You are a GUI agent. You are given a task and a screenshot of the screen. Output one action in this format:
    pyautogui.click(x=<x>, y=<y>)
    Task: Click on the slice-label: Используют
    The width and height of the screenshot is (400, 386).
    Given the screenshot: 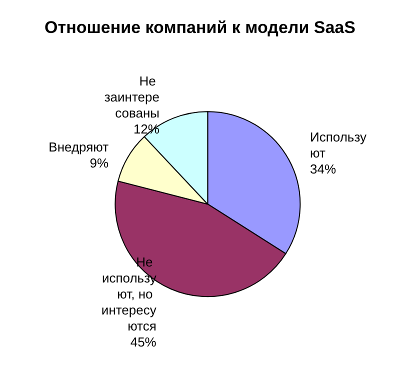 What is the action you would take?
    pyautogui.click(x=339, y=144)
    